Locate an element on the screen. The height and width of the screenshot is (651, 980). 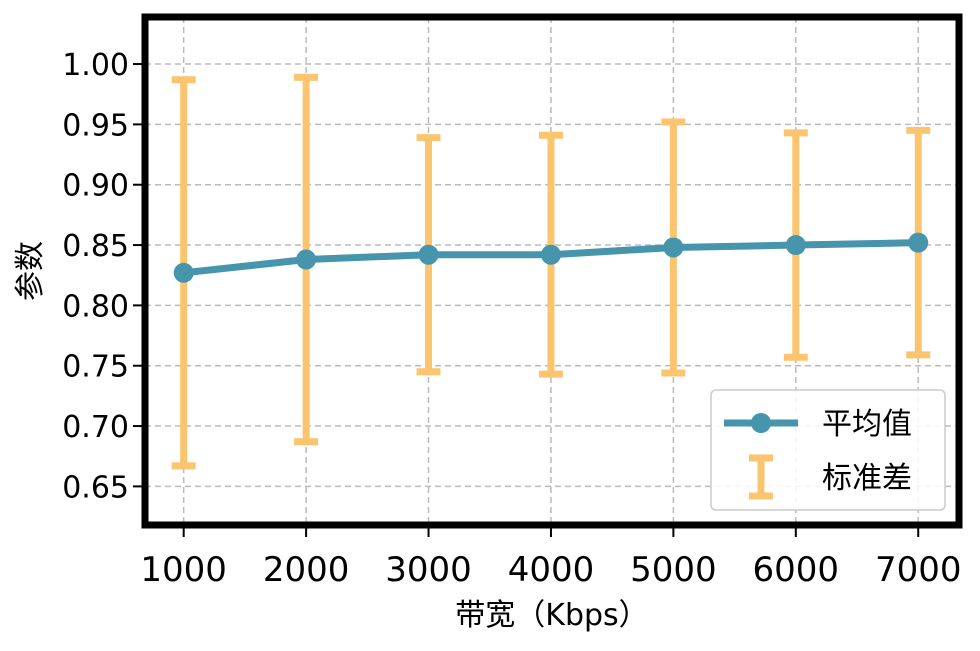
y-tick-label: 0.75 is located at coordinates (95, 367).